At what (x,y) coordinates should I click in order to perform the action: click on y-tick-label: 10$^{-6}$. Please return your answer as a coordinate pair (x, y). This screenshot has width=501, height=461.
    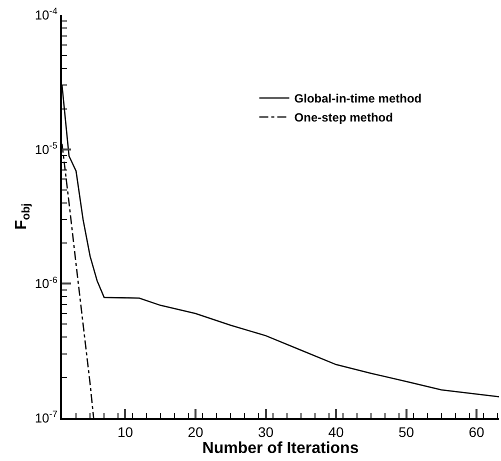
    Looking at the image, I should click on (46, 283).